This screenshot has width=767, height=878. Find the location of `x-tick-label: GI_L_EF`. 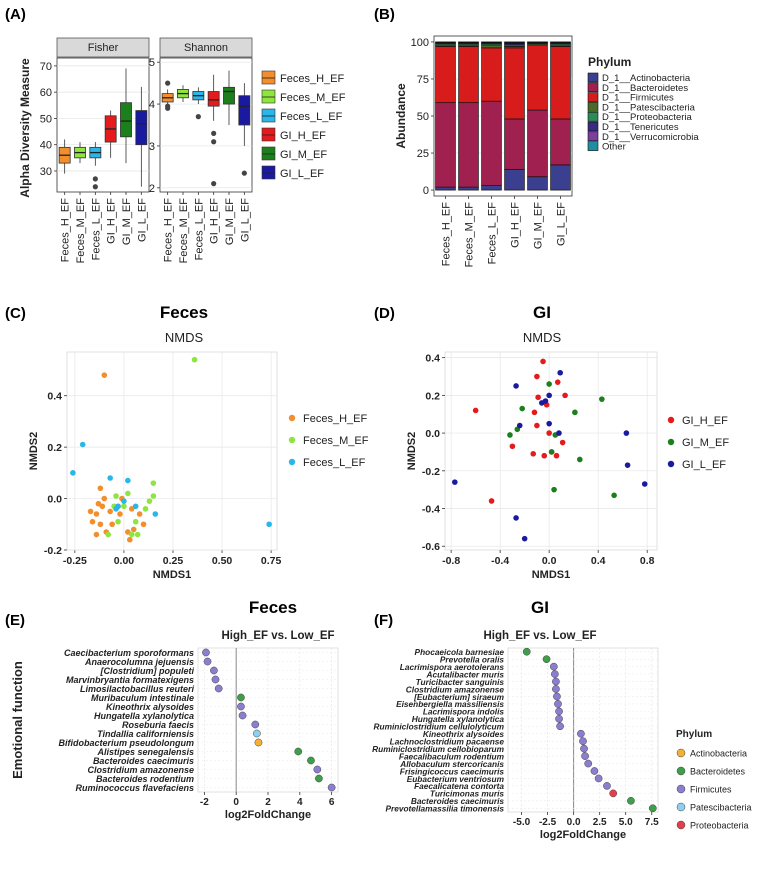

x-tick-label: GI_L_EF is located at coordinates (562, 224).